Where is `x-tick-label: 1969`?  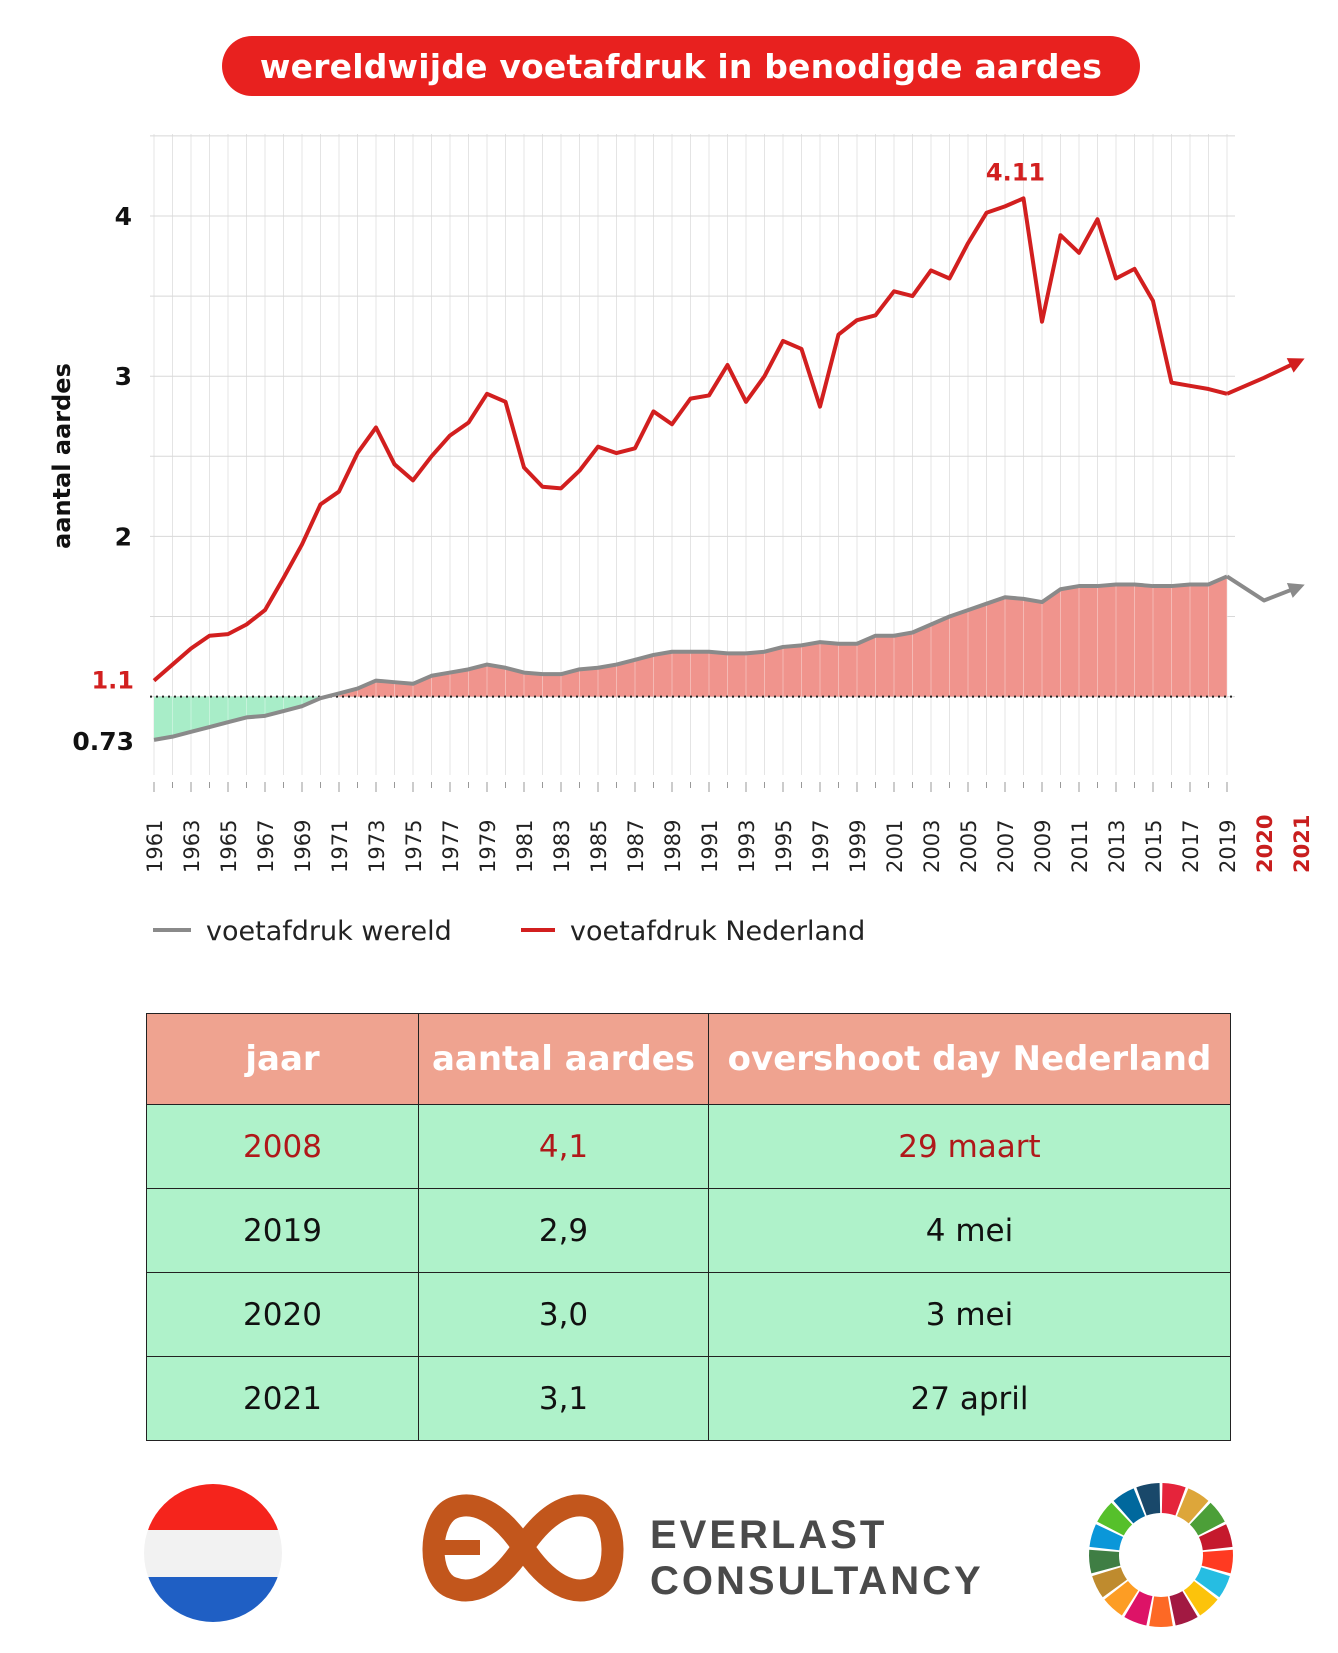
x-tick-label: 1969 is located at coordinates (303, 846).